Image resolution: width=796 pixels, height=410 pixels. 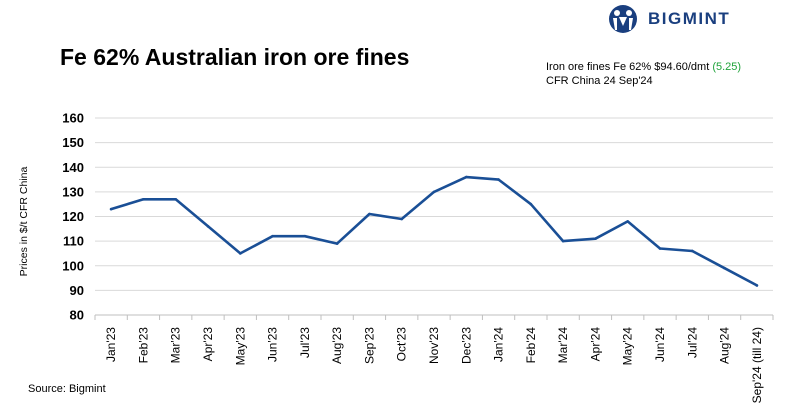 I want to click on y-tick-label: 140, so click(x=73, y=167).